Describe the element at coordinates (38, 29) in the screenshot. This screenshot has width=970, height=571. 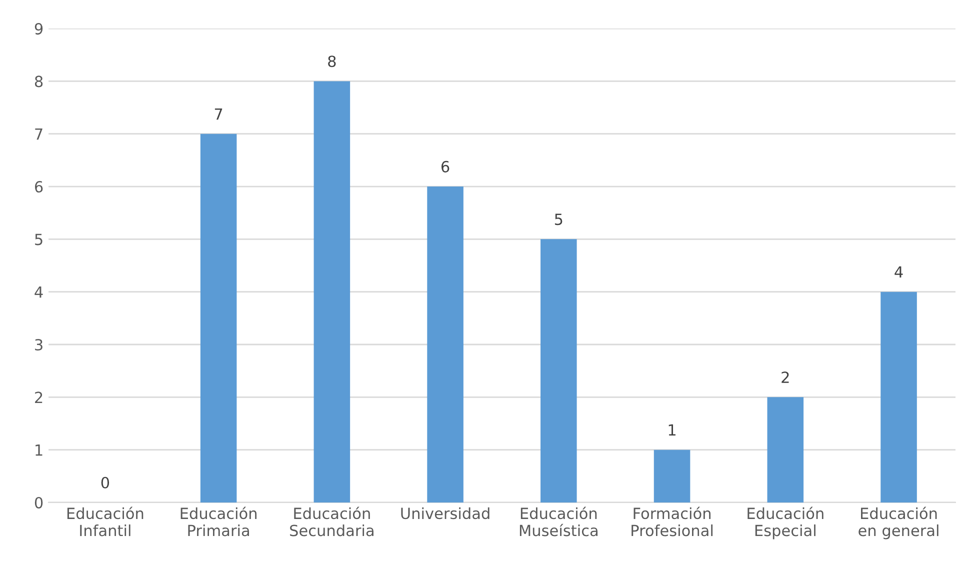
I see `y-tick-label: 9` at that location.